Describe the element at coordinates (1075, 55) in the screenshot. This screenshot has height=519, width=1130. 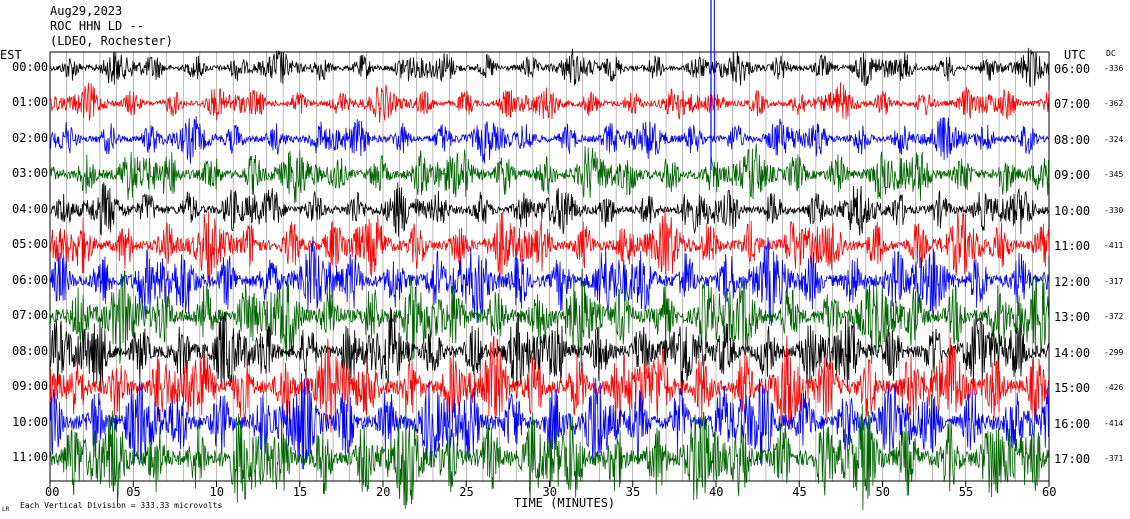
I see `right-timezone-label: UTC` at that location.